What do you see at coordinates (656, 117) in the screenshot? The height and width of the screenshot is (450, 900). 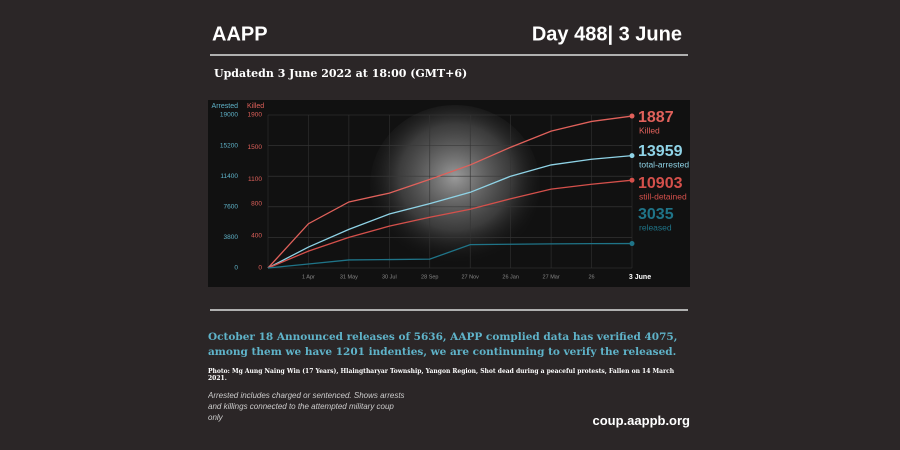 I see `end-value: 1887` at bounding box center [656, 117].